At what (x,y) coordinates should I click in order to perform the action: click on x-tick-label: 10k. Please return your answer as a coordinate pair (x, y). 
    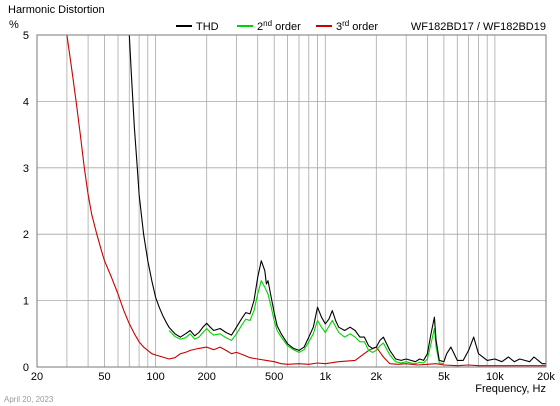
    Looking at the image, I should click on (495, 377).